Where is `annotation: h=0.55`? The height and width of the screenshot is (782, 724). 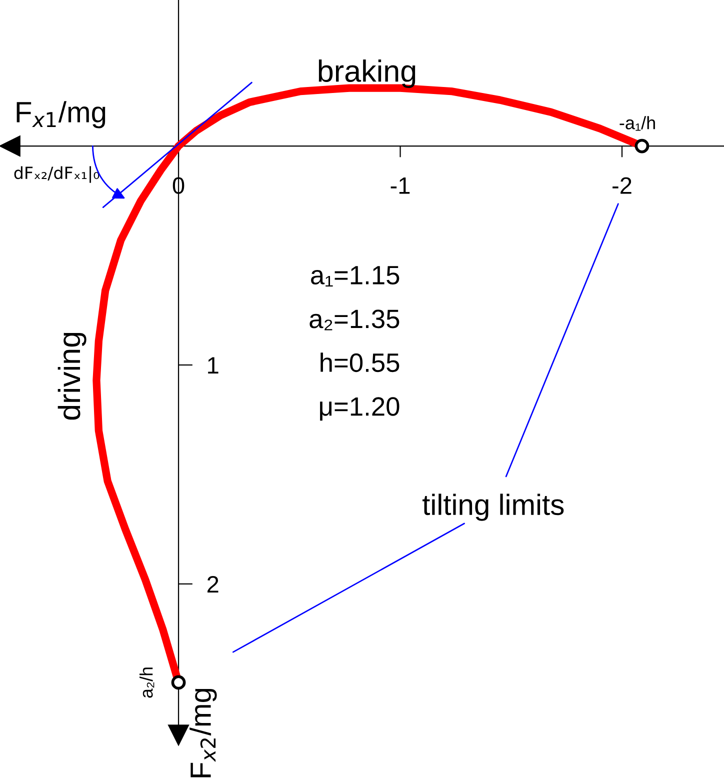
annotation: h=0.55 is located at coordinates (360, 362).